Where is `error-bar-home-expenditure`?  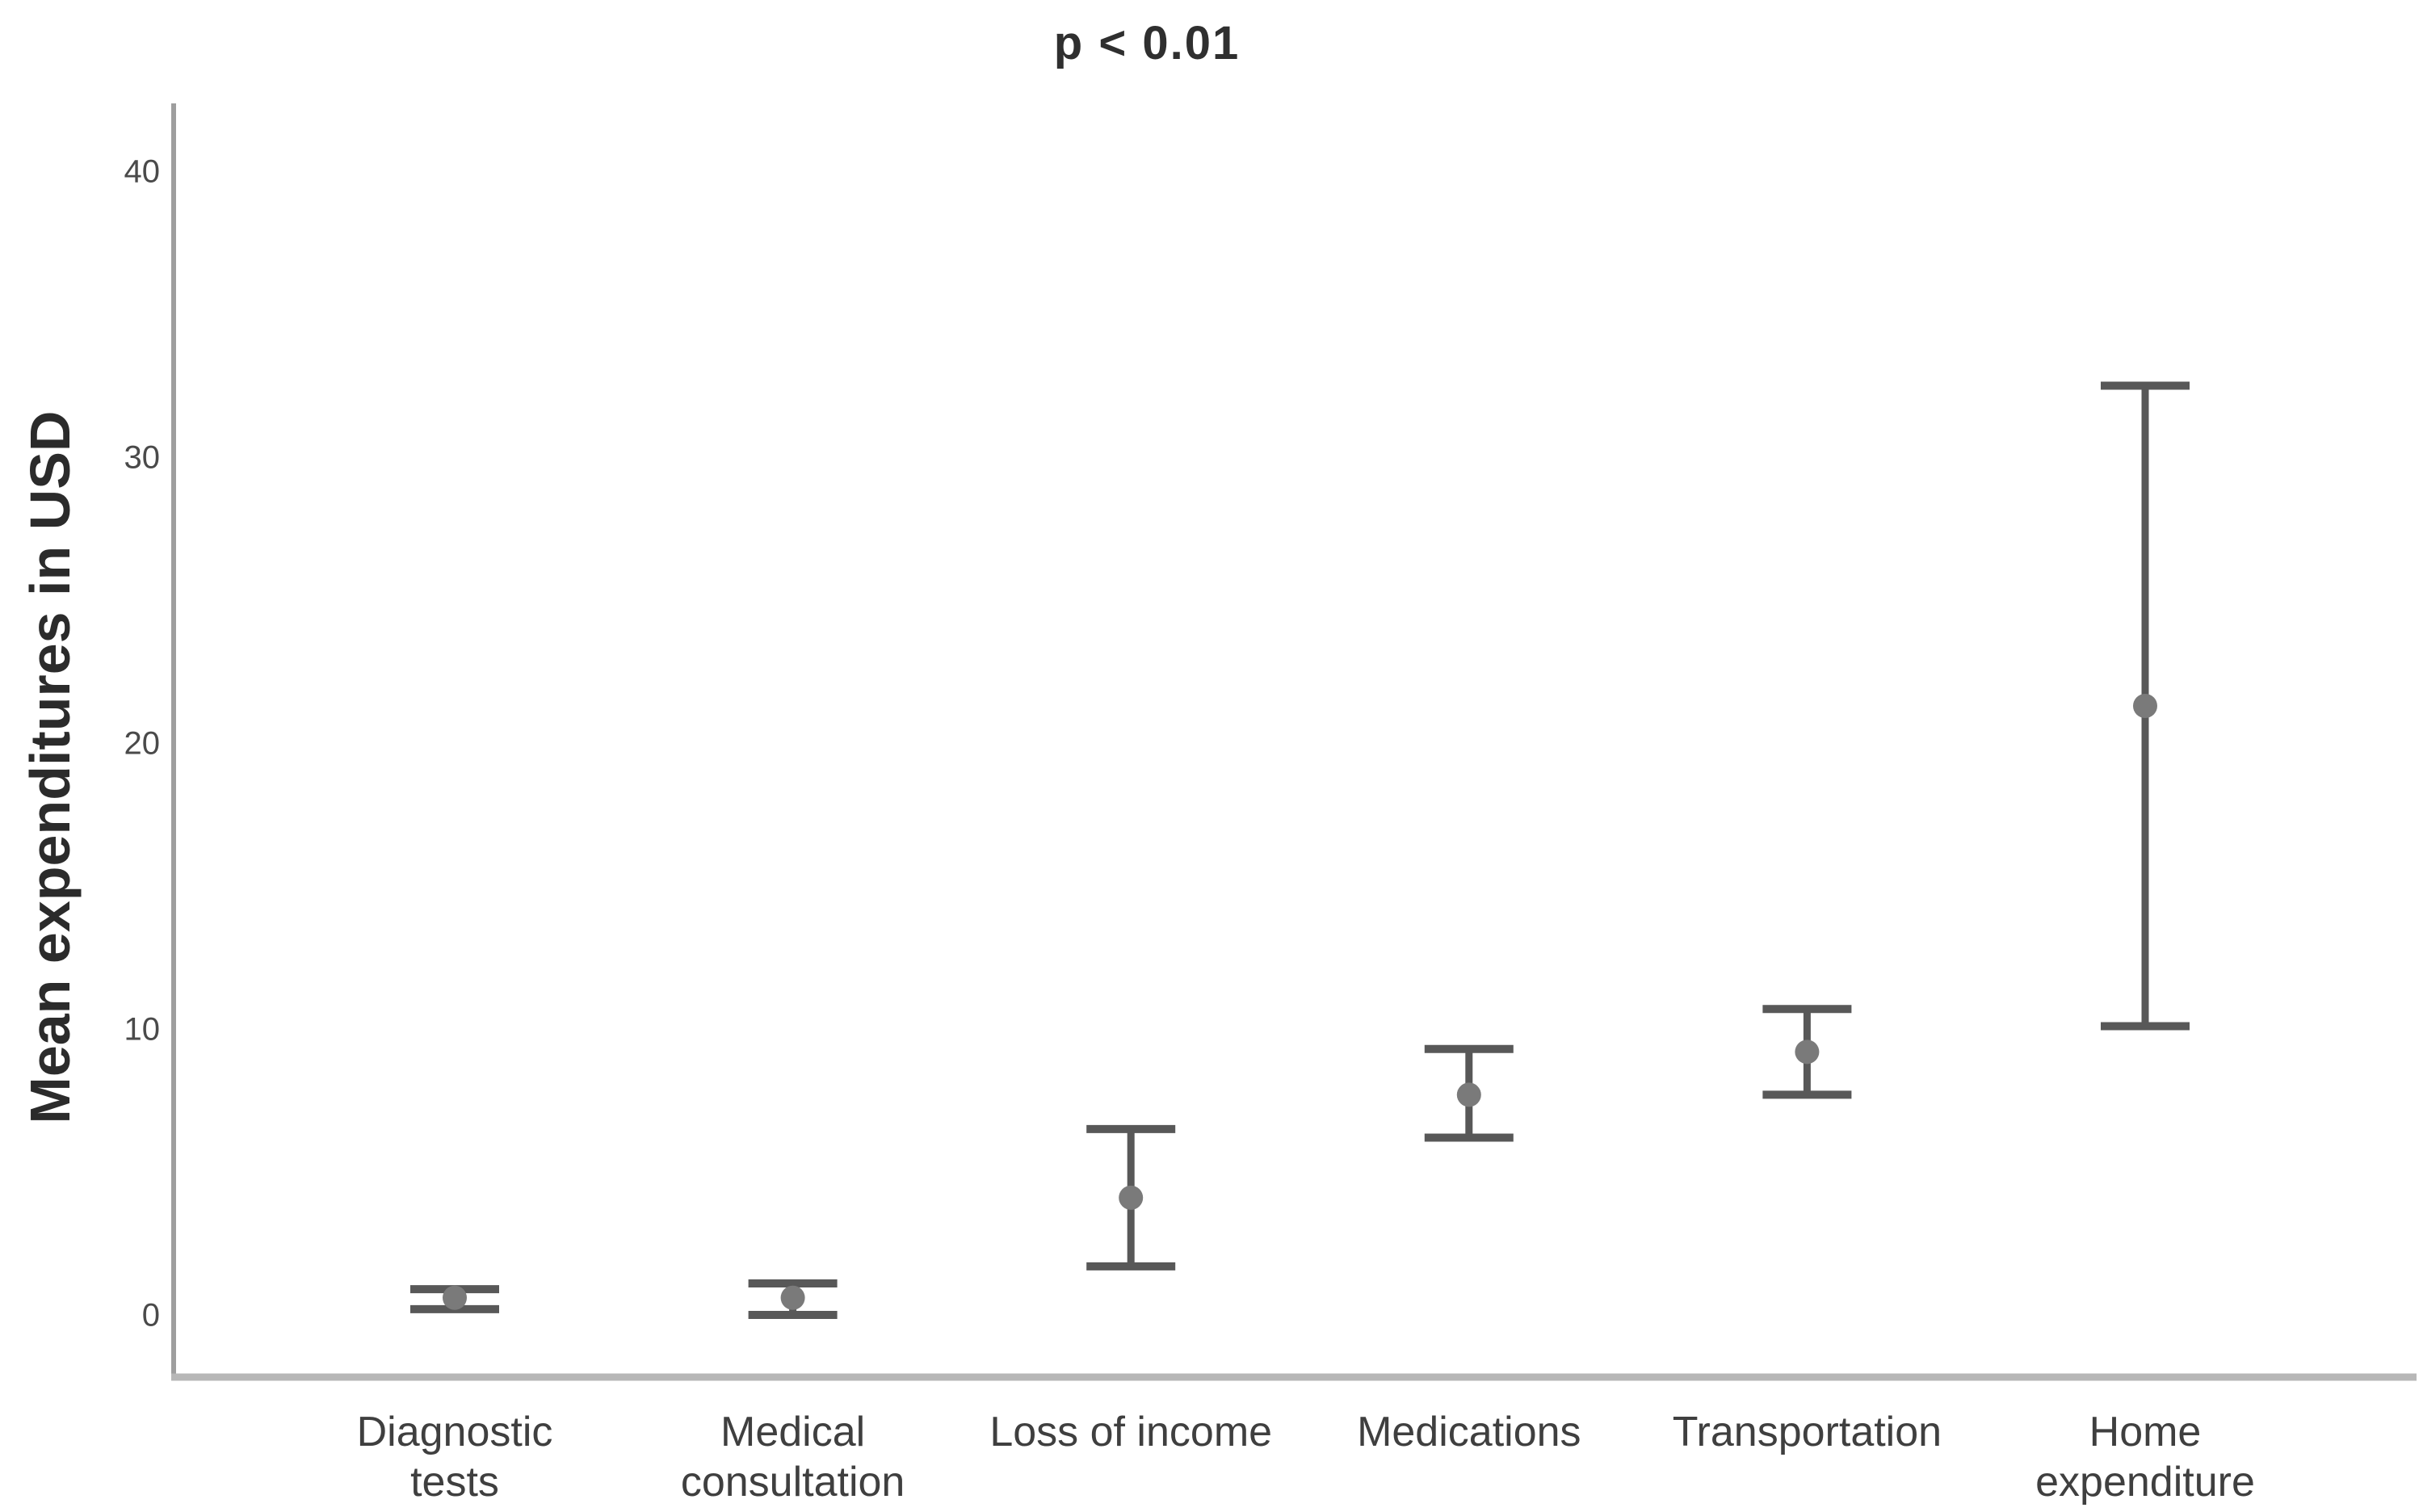
error-bar-home-expenditure is located at coordinates (2145, 706).